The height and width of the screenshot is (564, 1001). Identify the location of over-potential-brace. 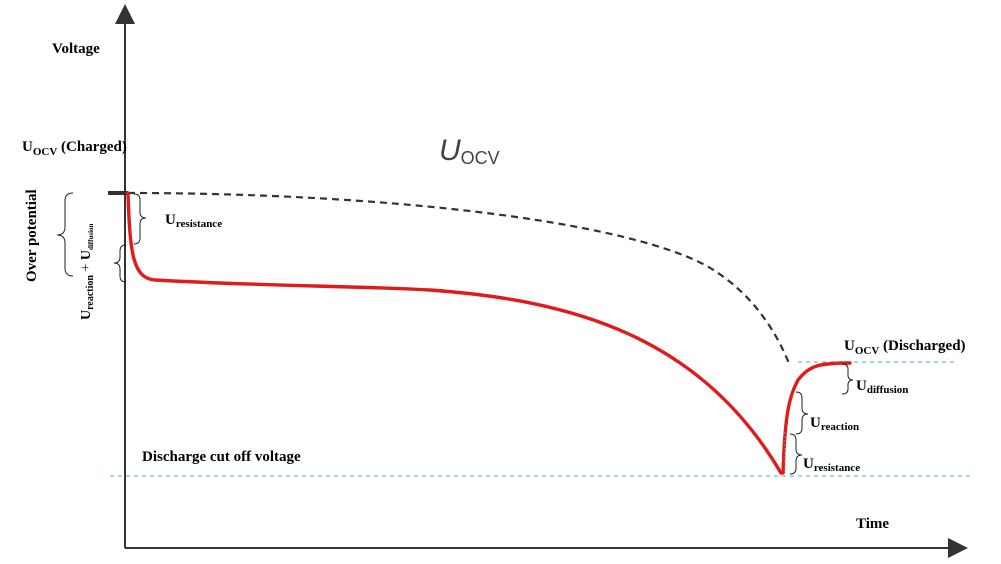
(65, 234).